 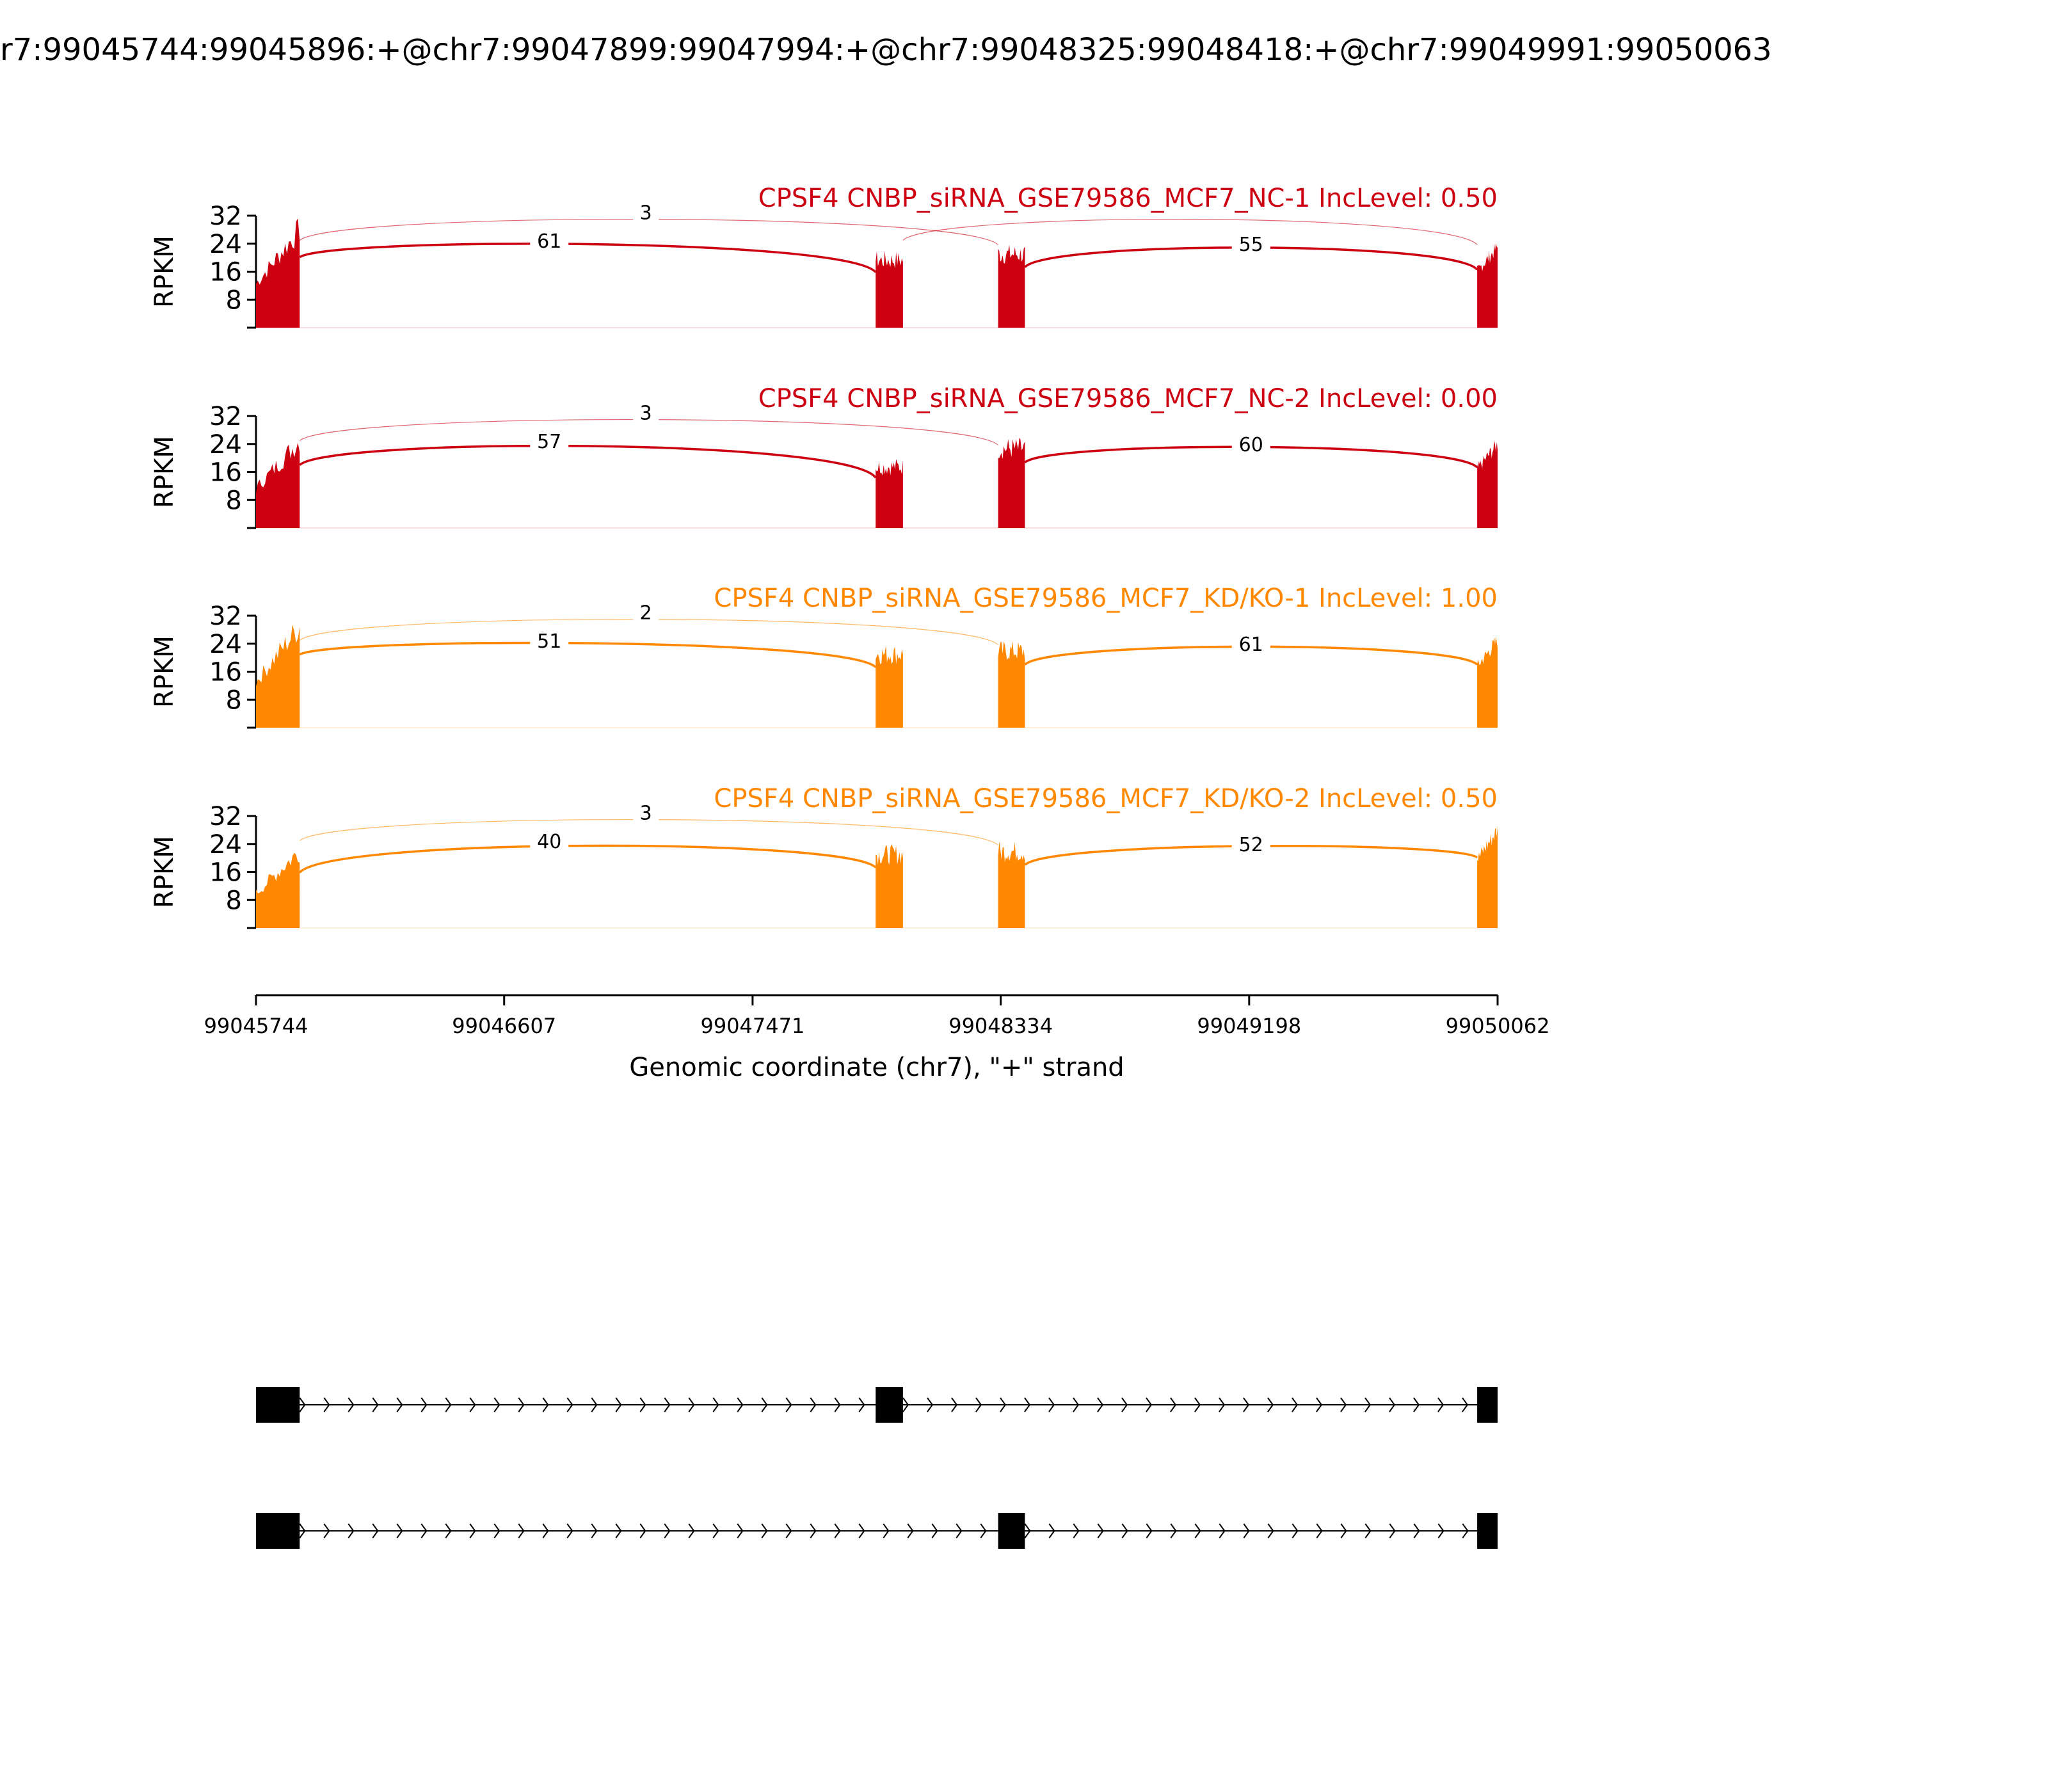 I want to click on x-tick-label: 99045744, so click(x=256, y=1026).